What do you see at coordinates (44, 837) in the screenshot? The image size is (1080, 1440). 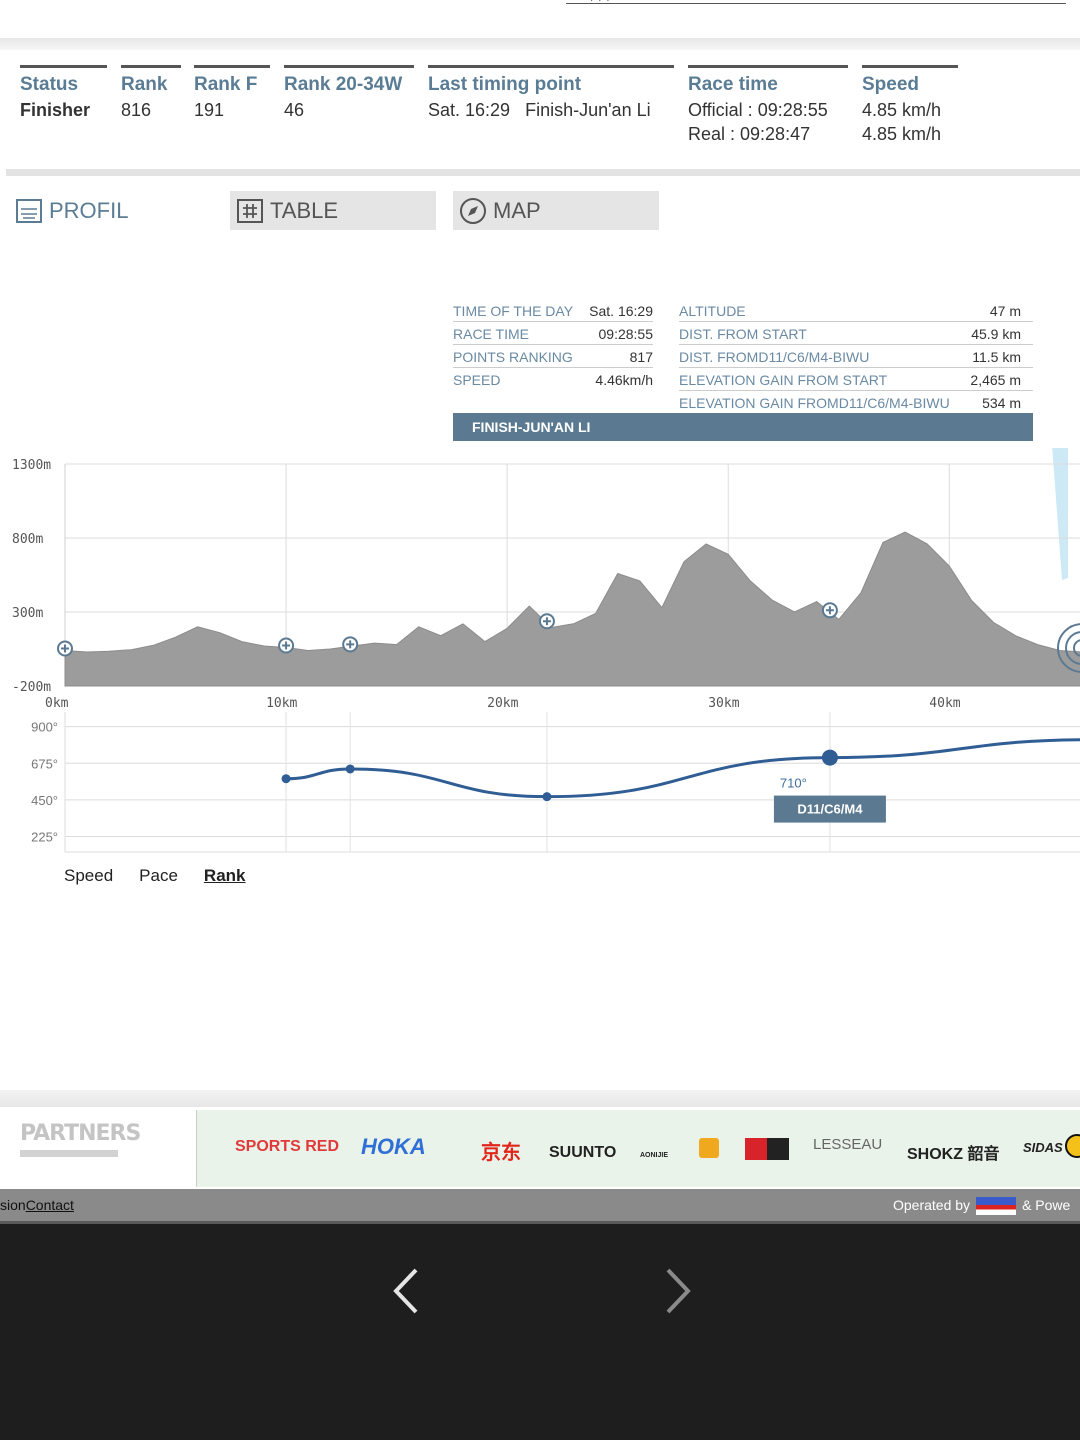 I see `y-tick-label: 225°` at bounding box center [44, 837].